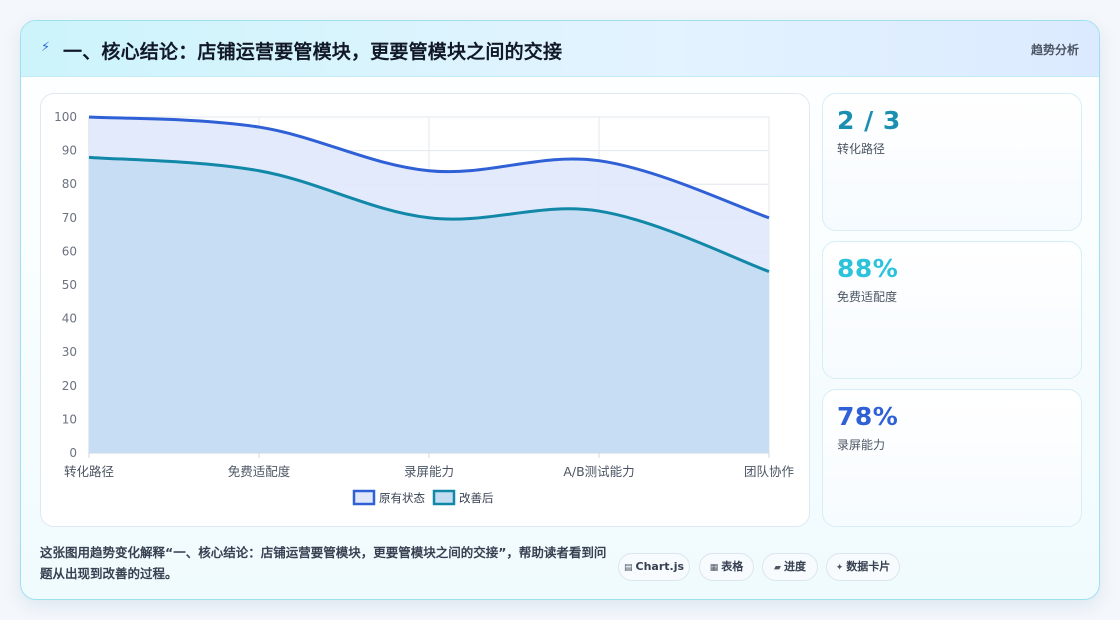 The image size is (1120, 620). Describe the element at coordinates (69, 386) in the screenshot. I see `y-tick-label: 20` at that location.